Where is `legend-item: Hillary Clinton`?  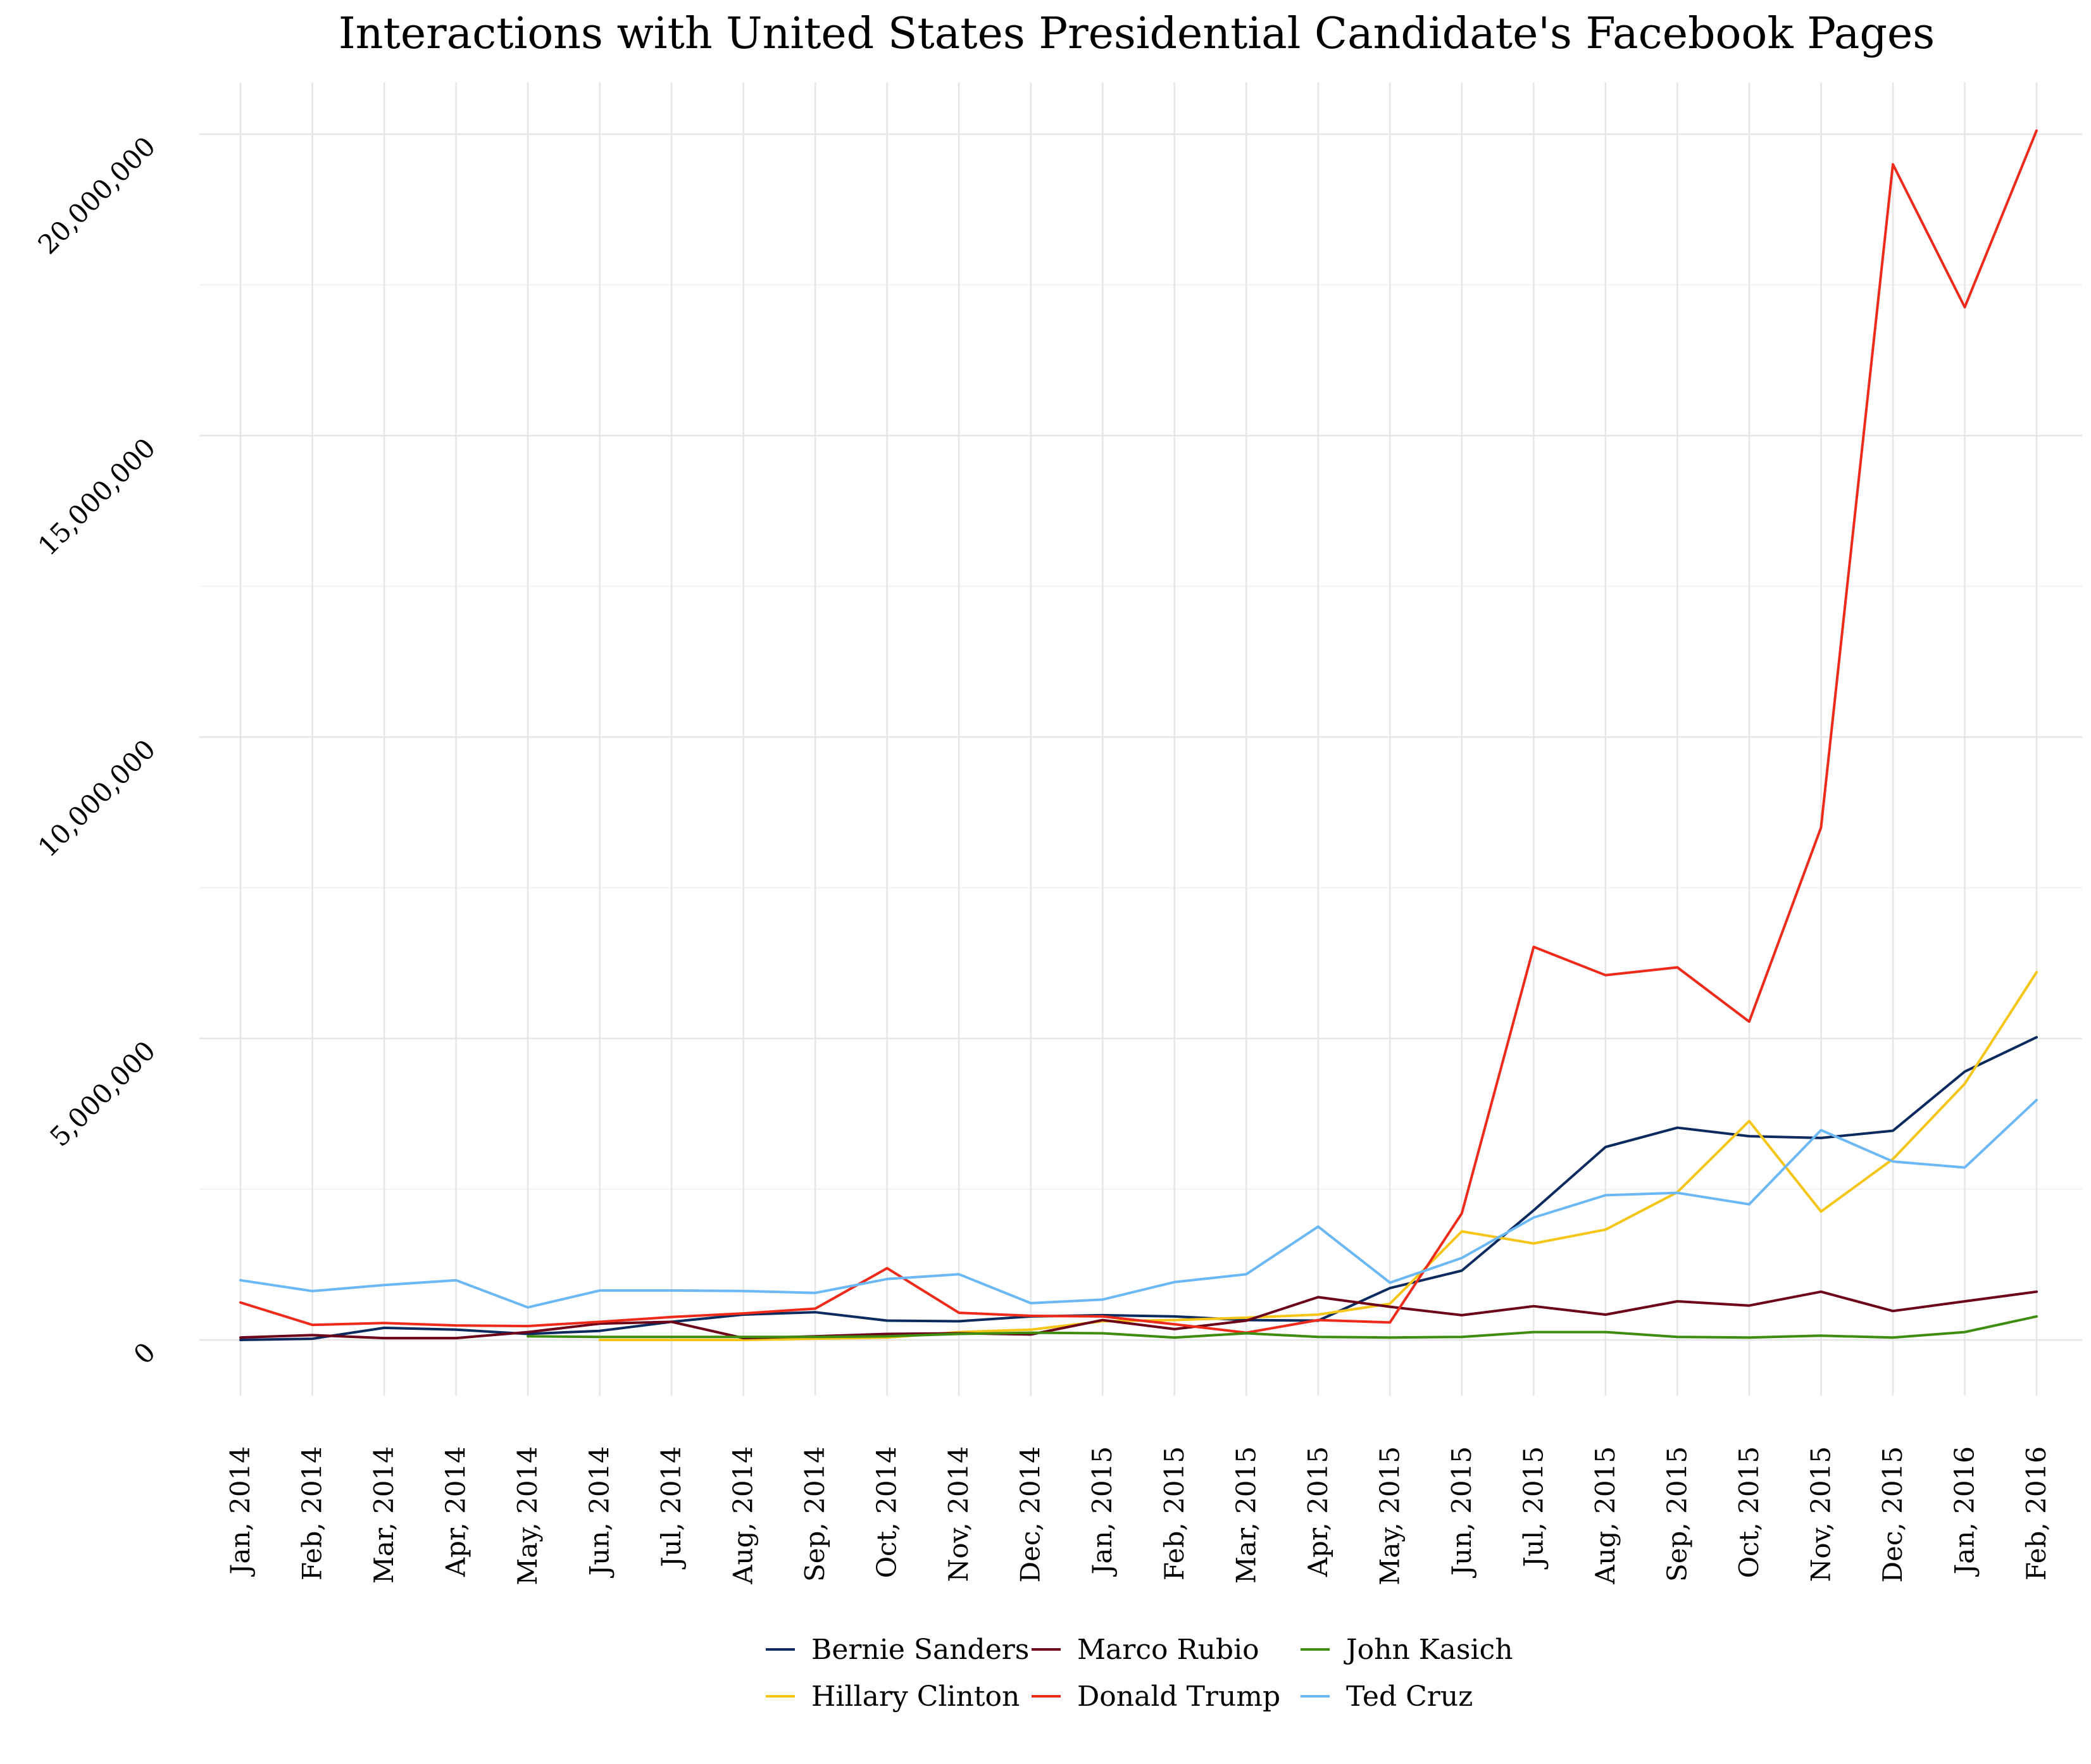 legend-item: Hillary Clinton is located at coordinates (893, 1696).